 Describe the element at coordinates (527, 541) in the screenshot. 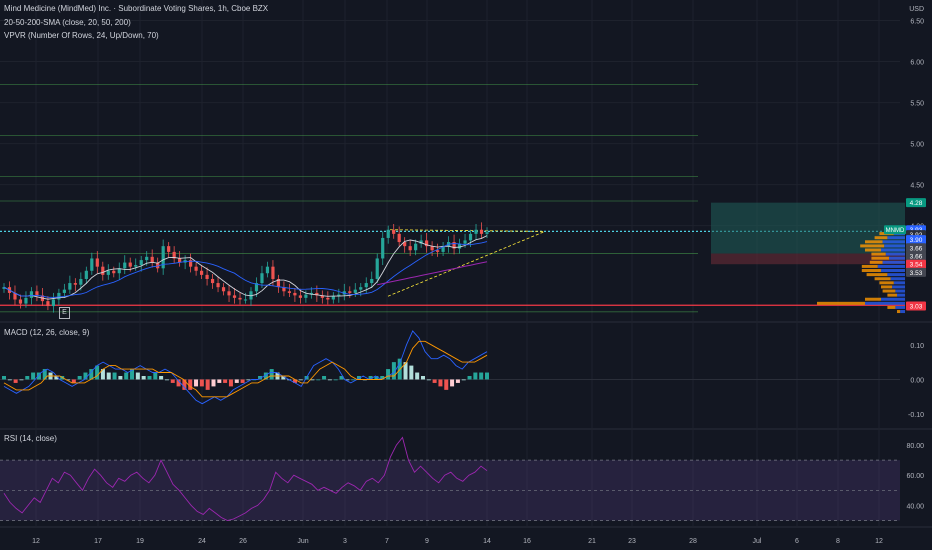

I see `time-tick-label: 16` at that location.